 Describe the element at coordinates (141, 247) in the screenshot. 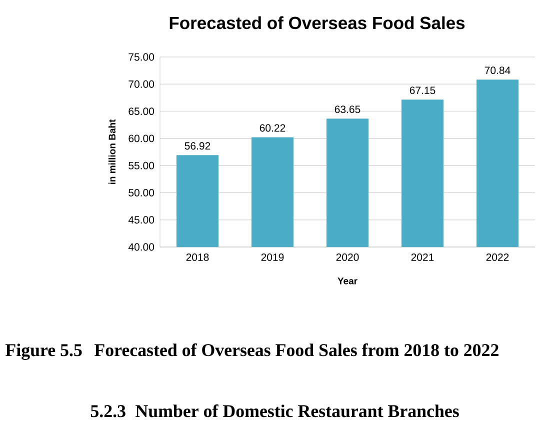

I see `y-tick-label: 40.00` at that location.